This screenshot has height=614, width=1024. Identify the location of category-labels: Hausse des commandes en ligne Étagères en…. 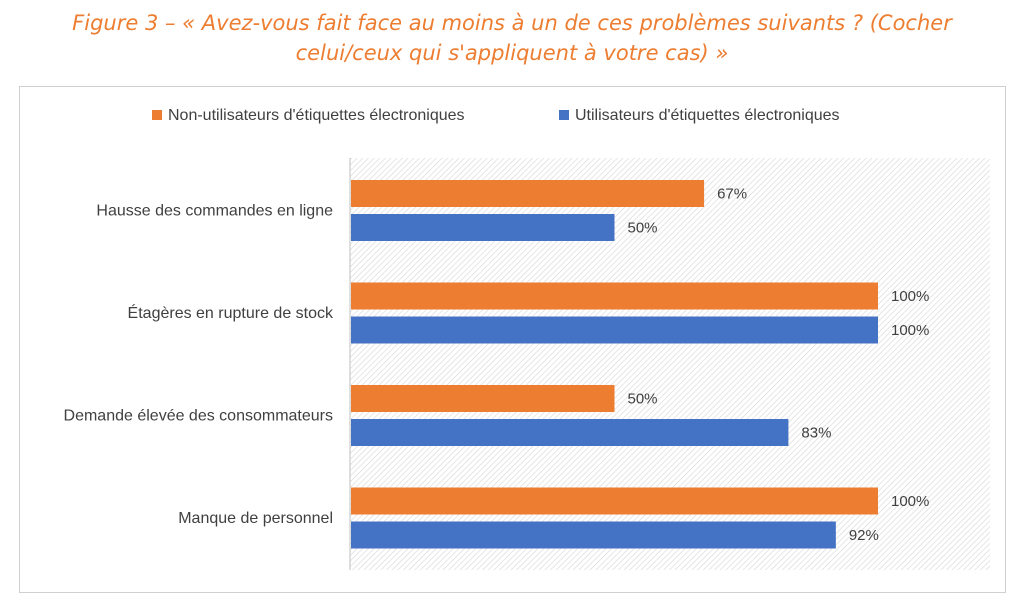
(199, 365).